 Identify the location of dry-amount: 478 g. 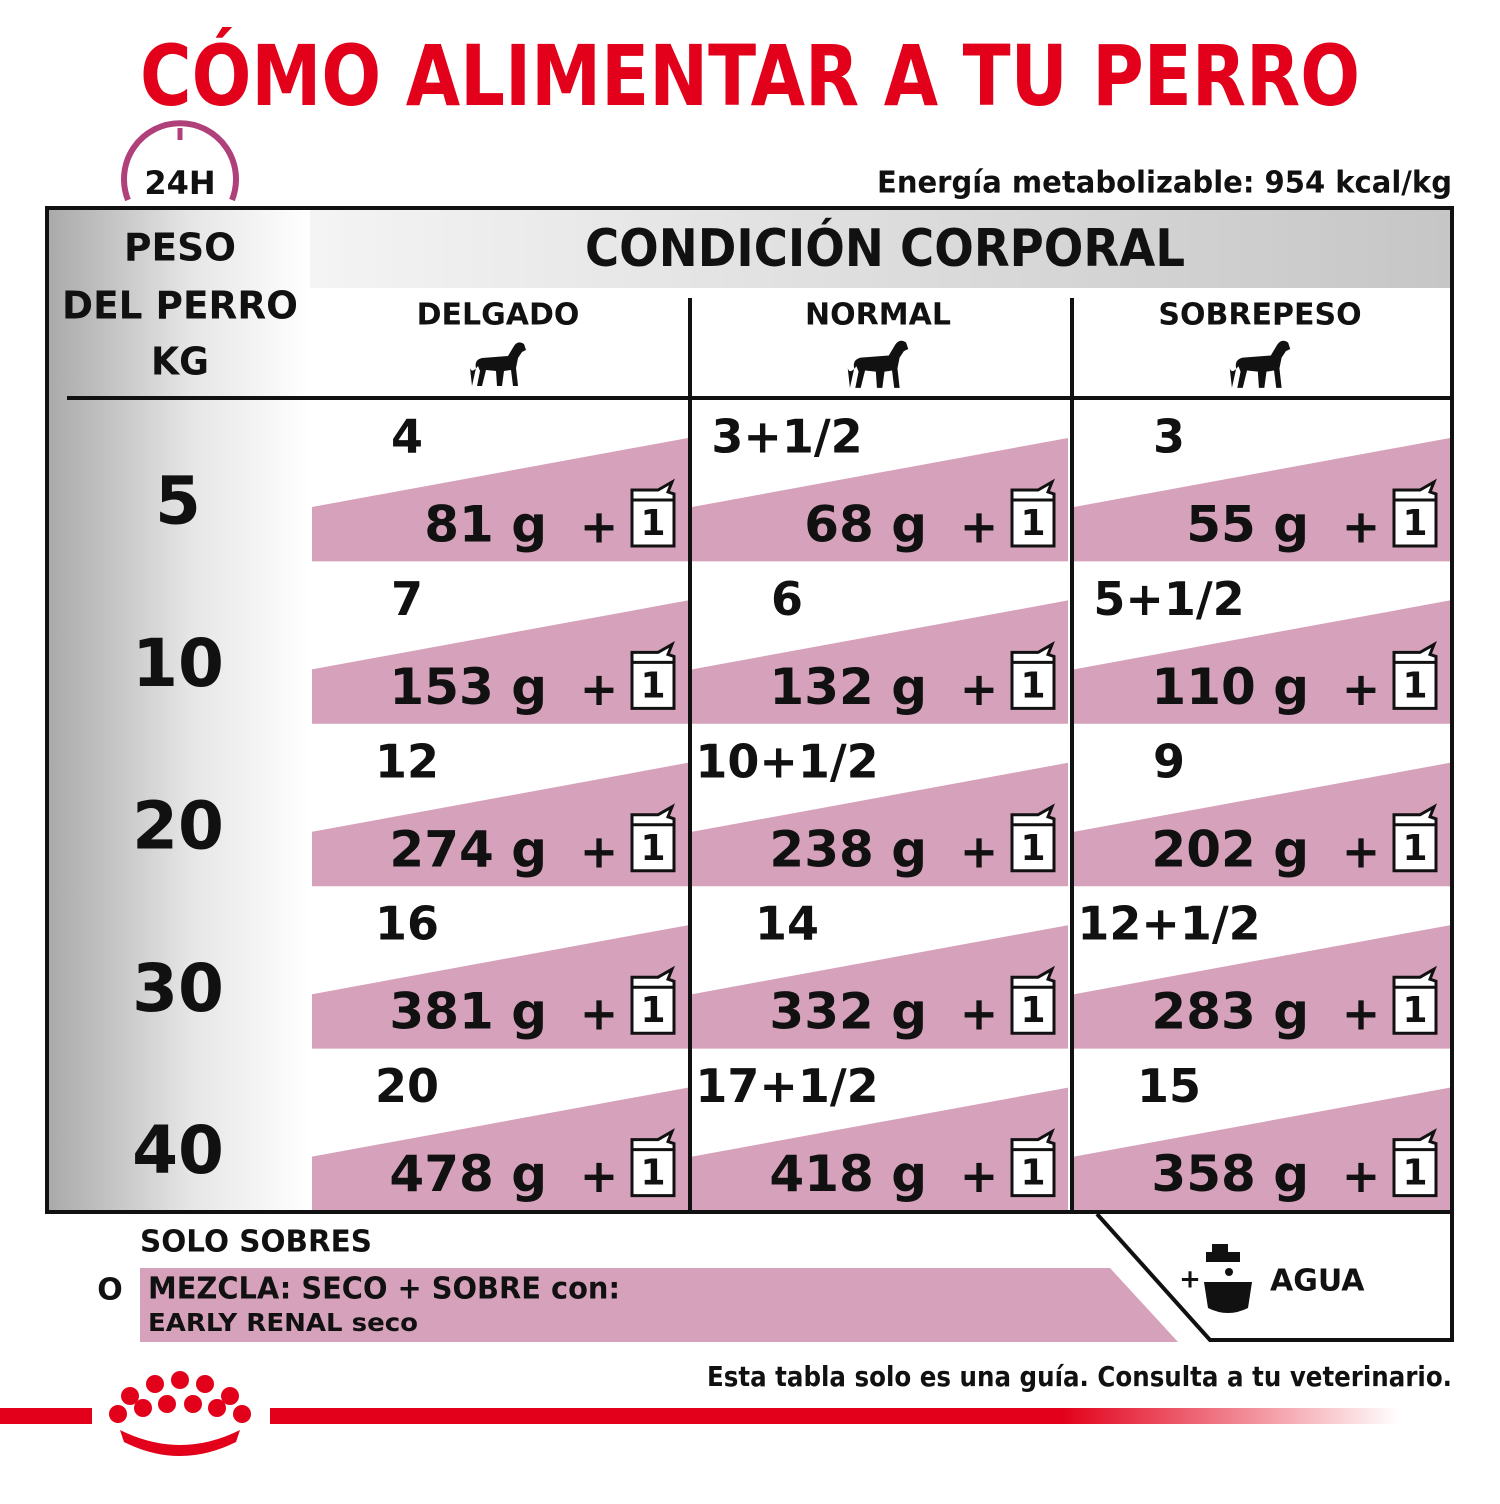
(468, 1174).